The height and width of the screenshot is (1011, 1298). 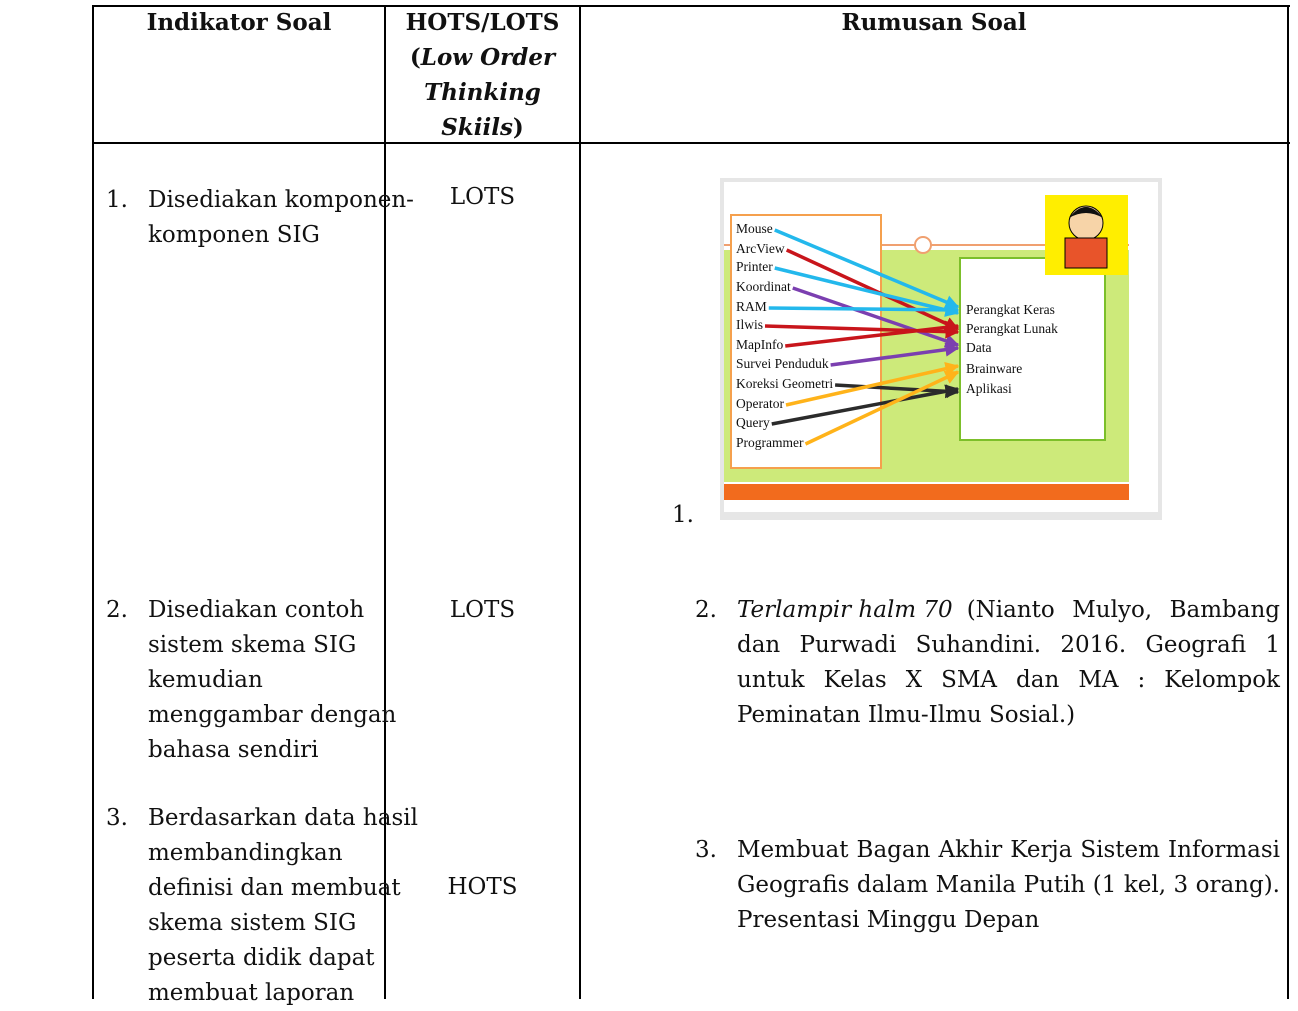 I want to click on indicator-line: komponen SIG, so click(x=234, y=235).